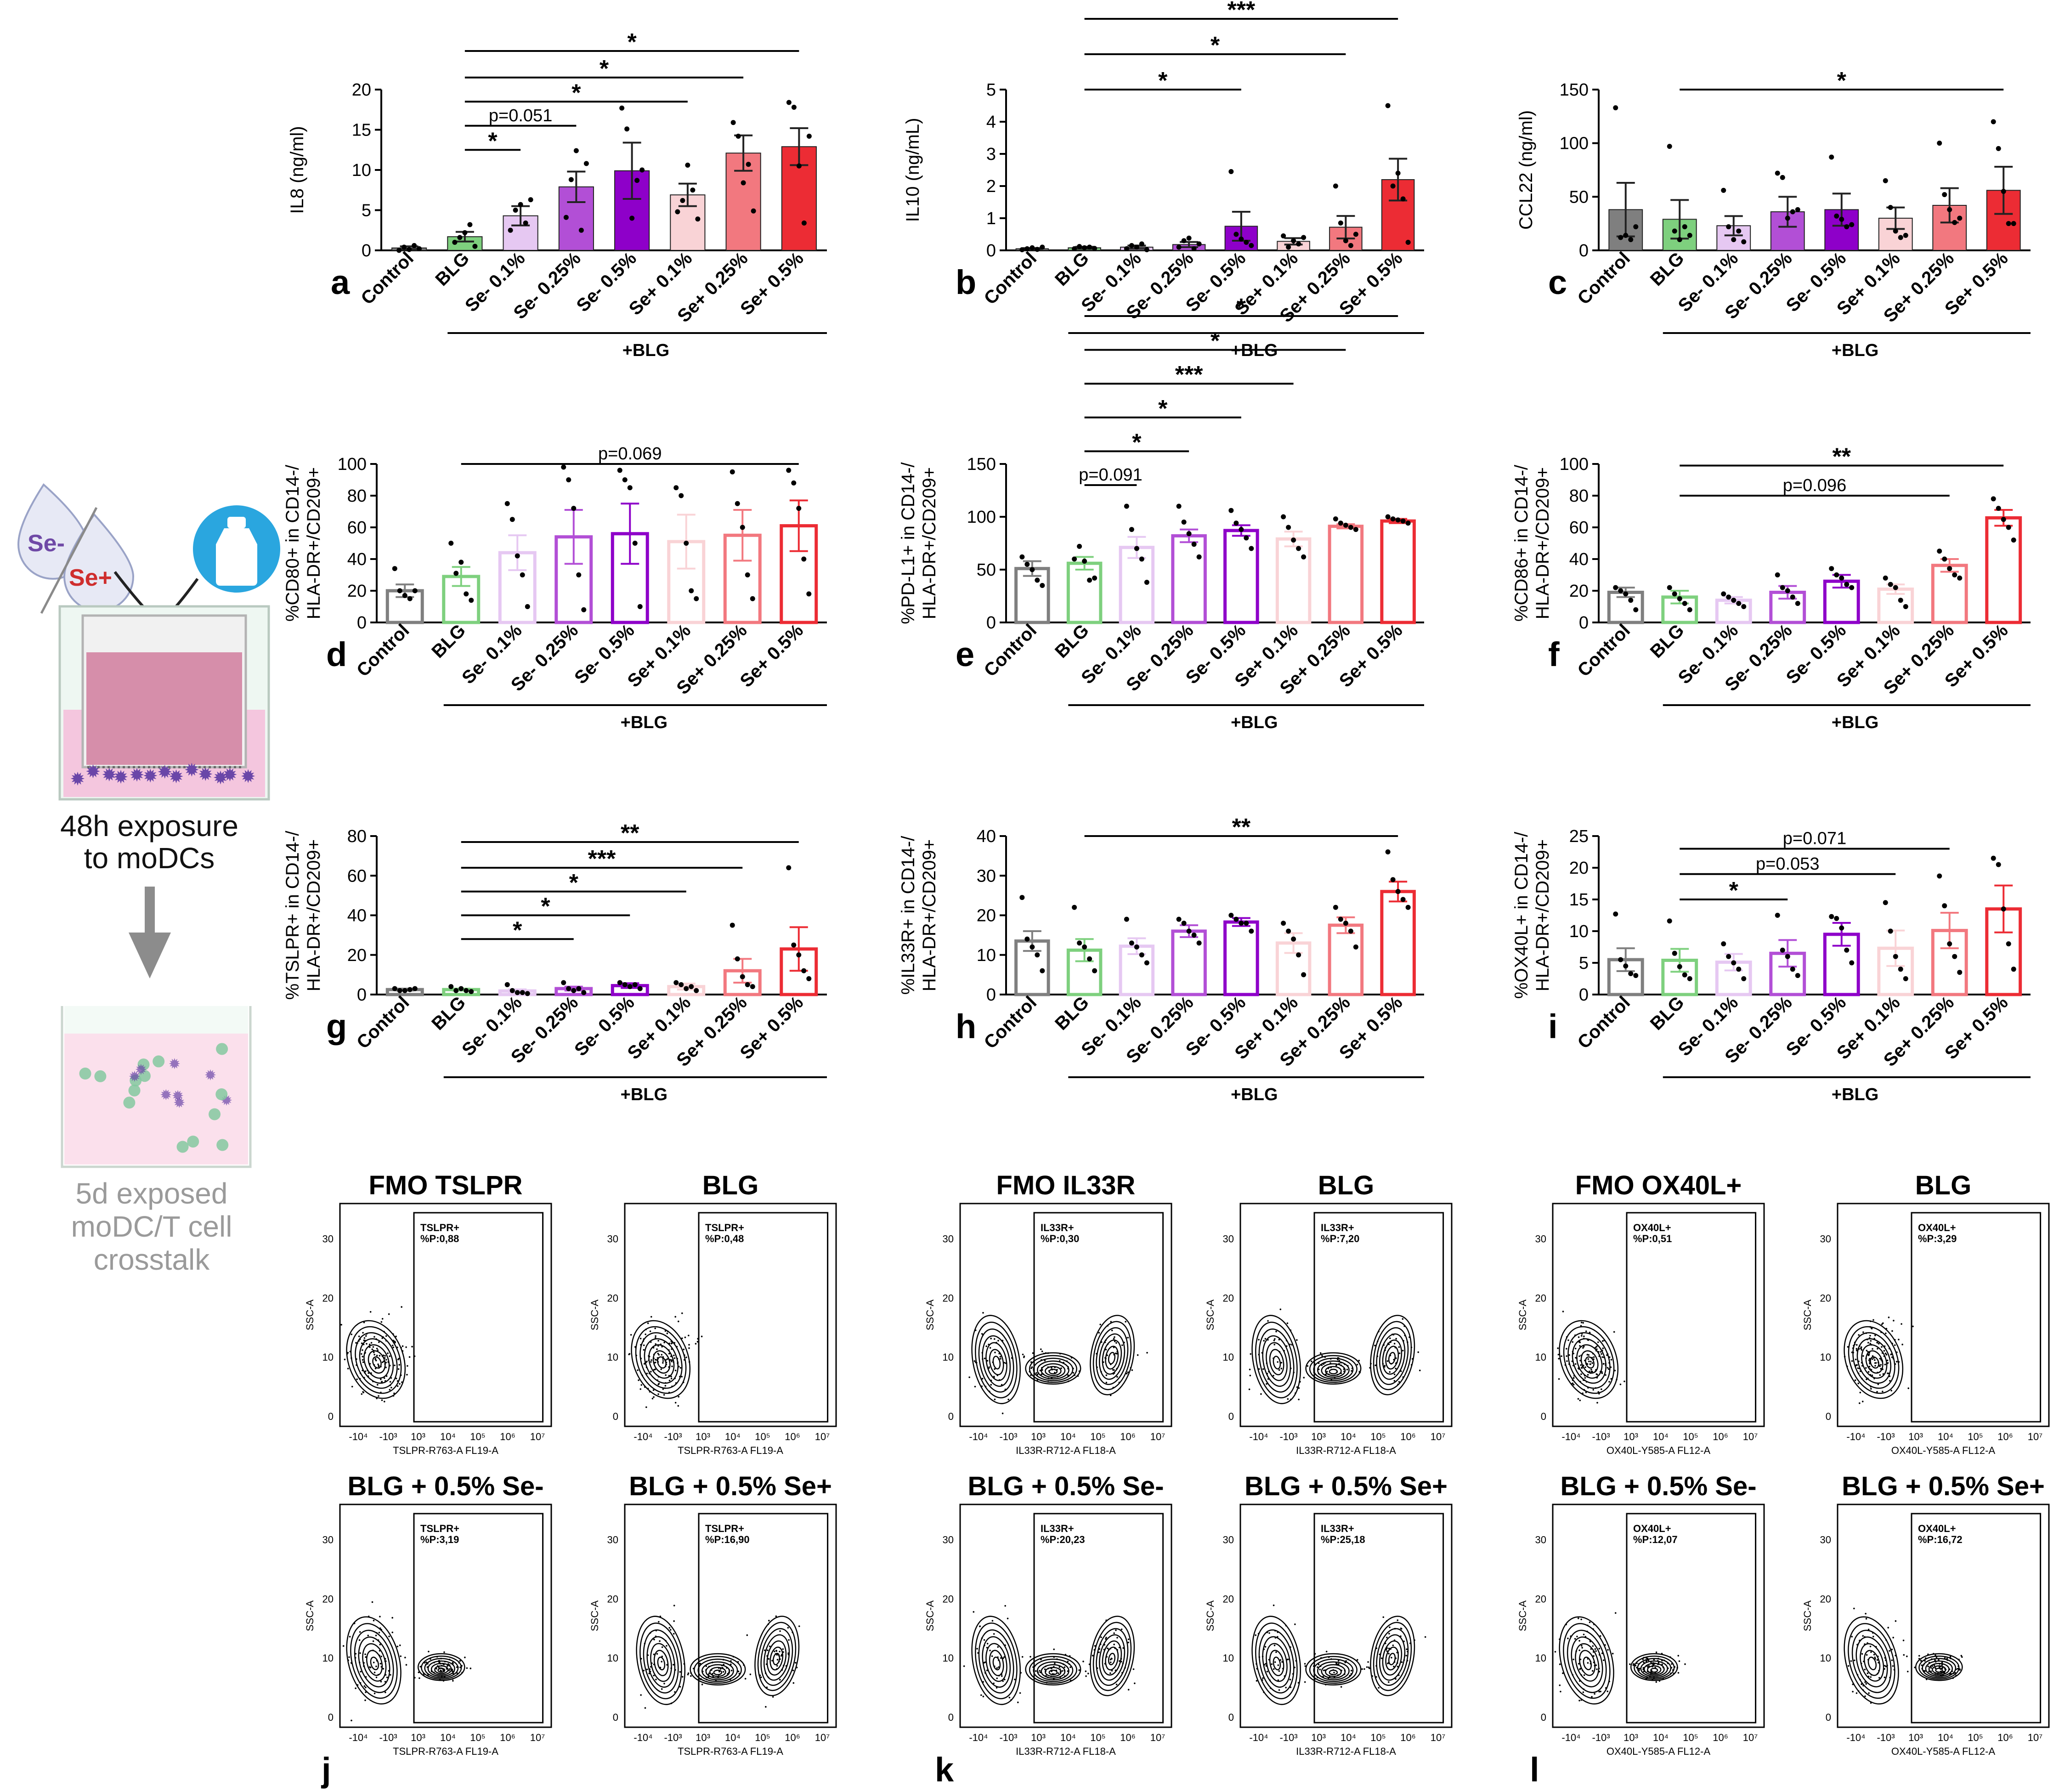 The height and width of the screenshot is (1792, 2059). I want to click on gate-label: IL33R+, so click(1337, 1227).